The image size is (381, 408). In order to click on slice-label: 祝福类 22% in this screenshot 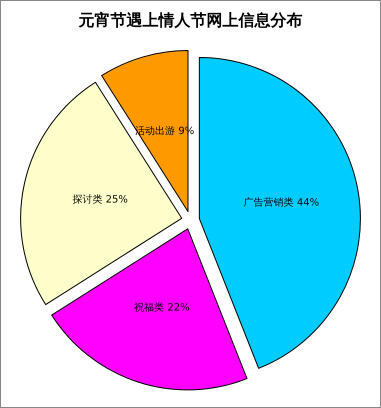, I will do `click(162, 308)`.